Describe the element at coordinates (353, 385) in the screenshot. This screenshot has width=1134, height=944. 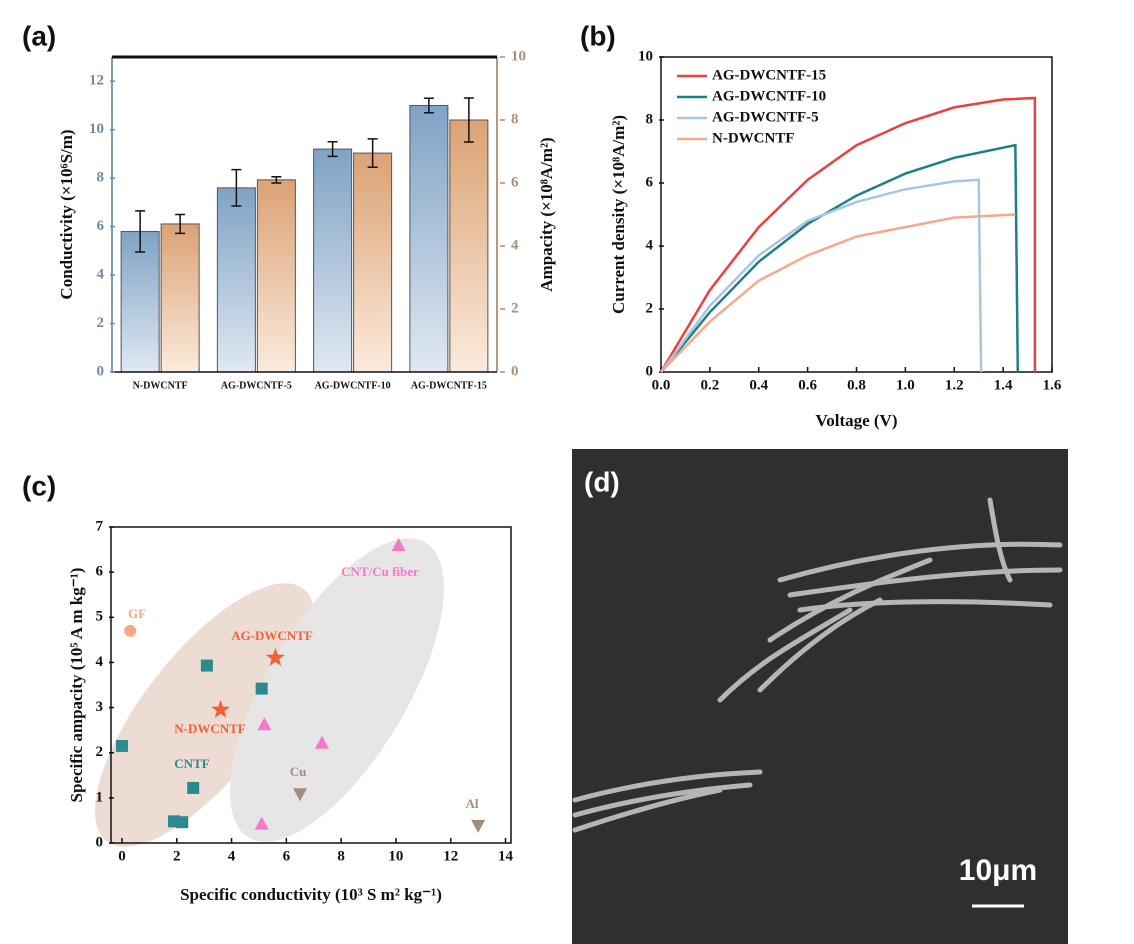
I see `x-tick-label: AG-DWCNTF-10` at that location.